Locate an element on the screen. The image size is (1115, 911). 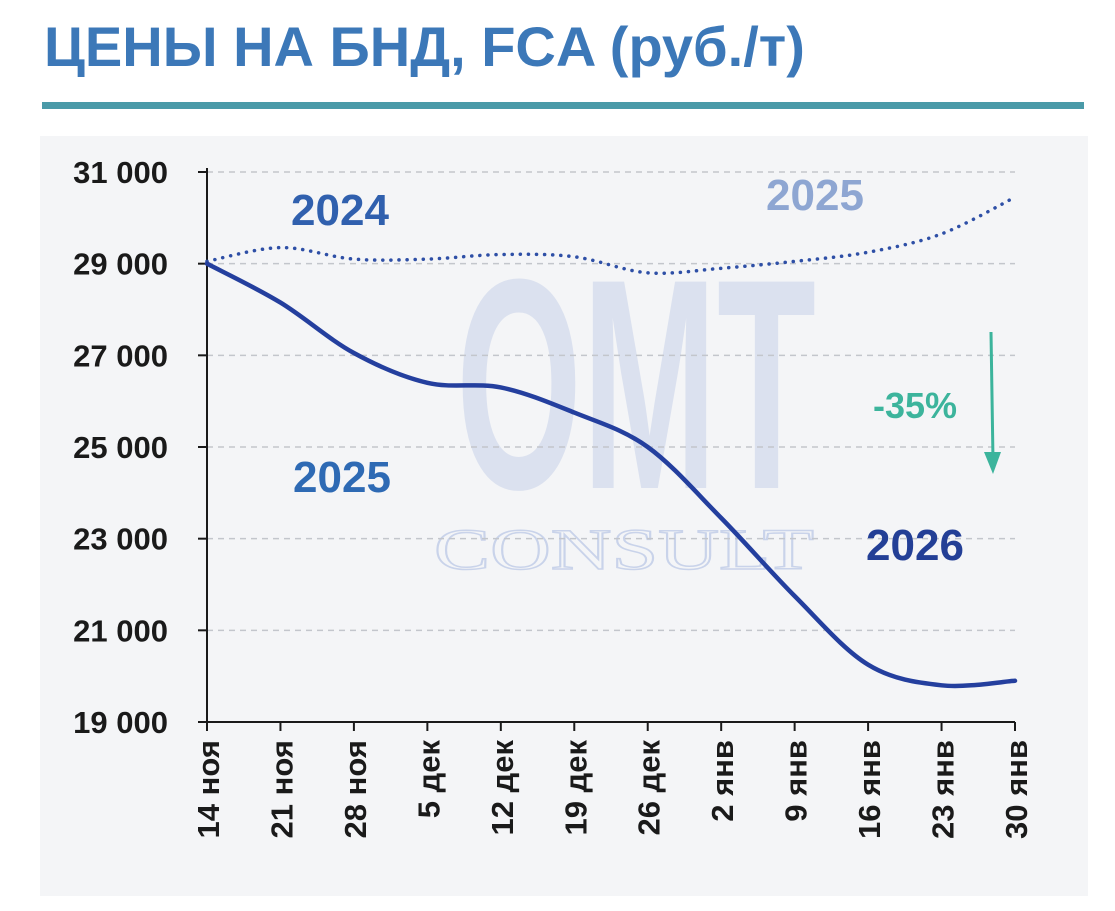
watermark-omt: OMT is located at coordinates (636, 384).